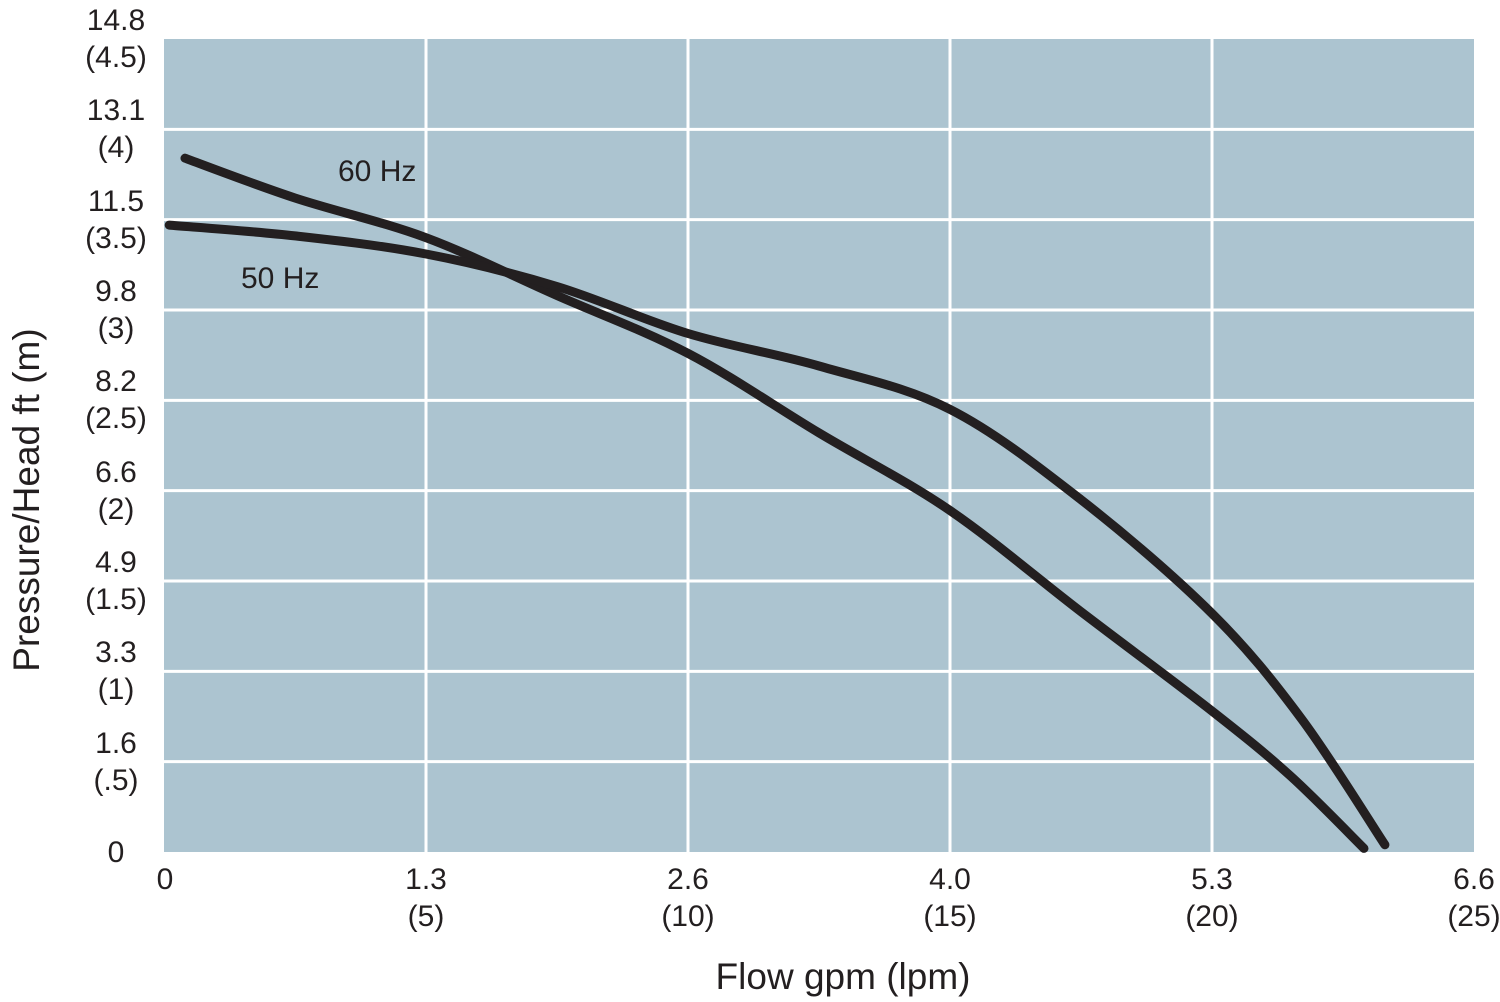  What do you see at coordinates (688, 916) in the screenshot?
I see `x-tick-lpm: (10)` at bounding box center [688, 916].